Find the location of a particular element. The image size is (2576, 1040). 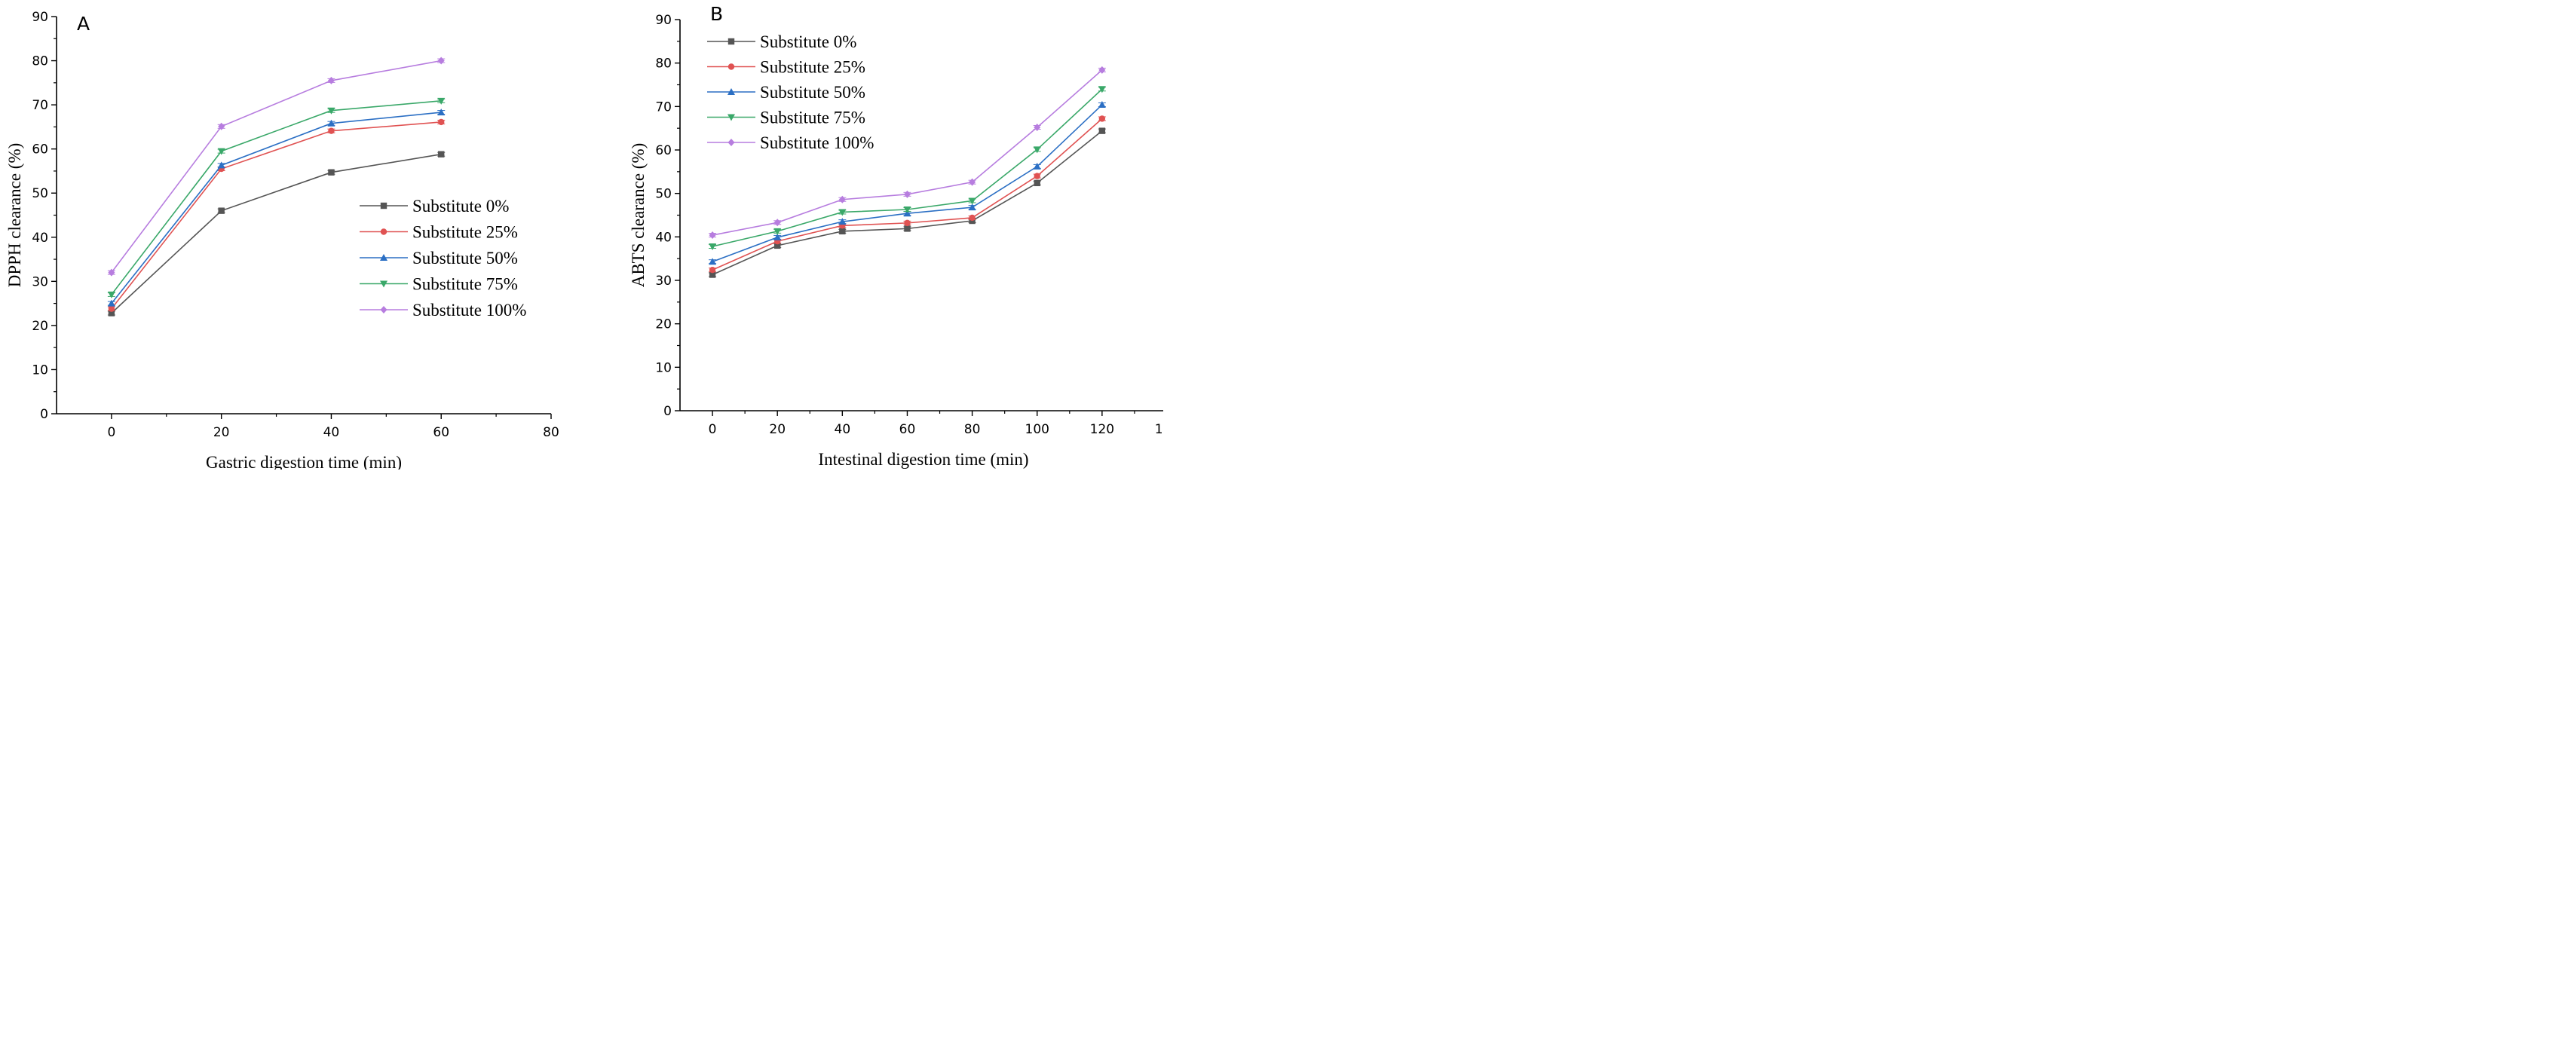

panel-a-x-tick-label: 60 is located at coordinates (441, 432).